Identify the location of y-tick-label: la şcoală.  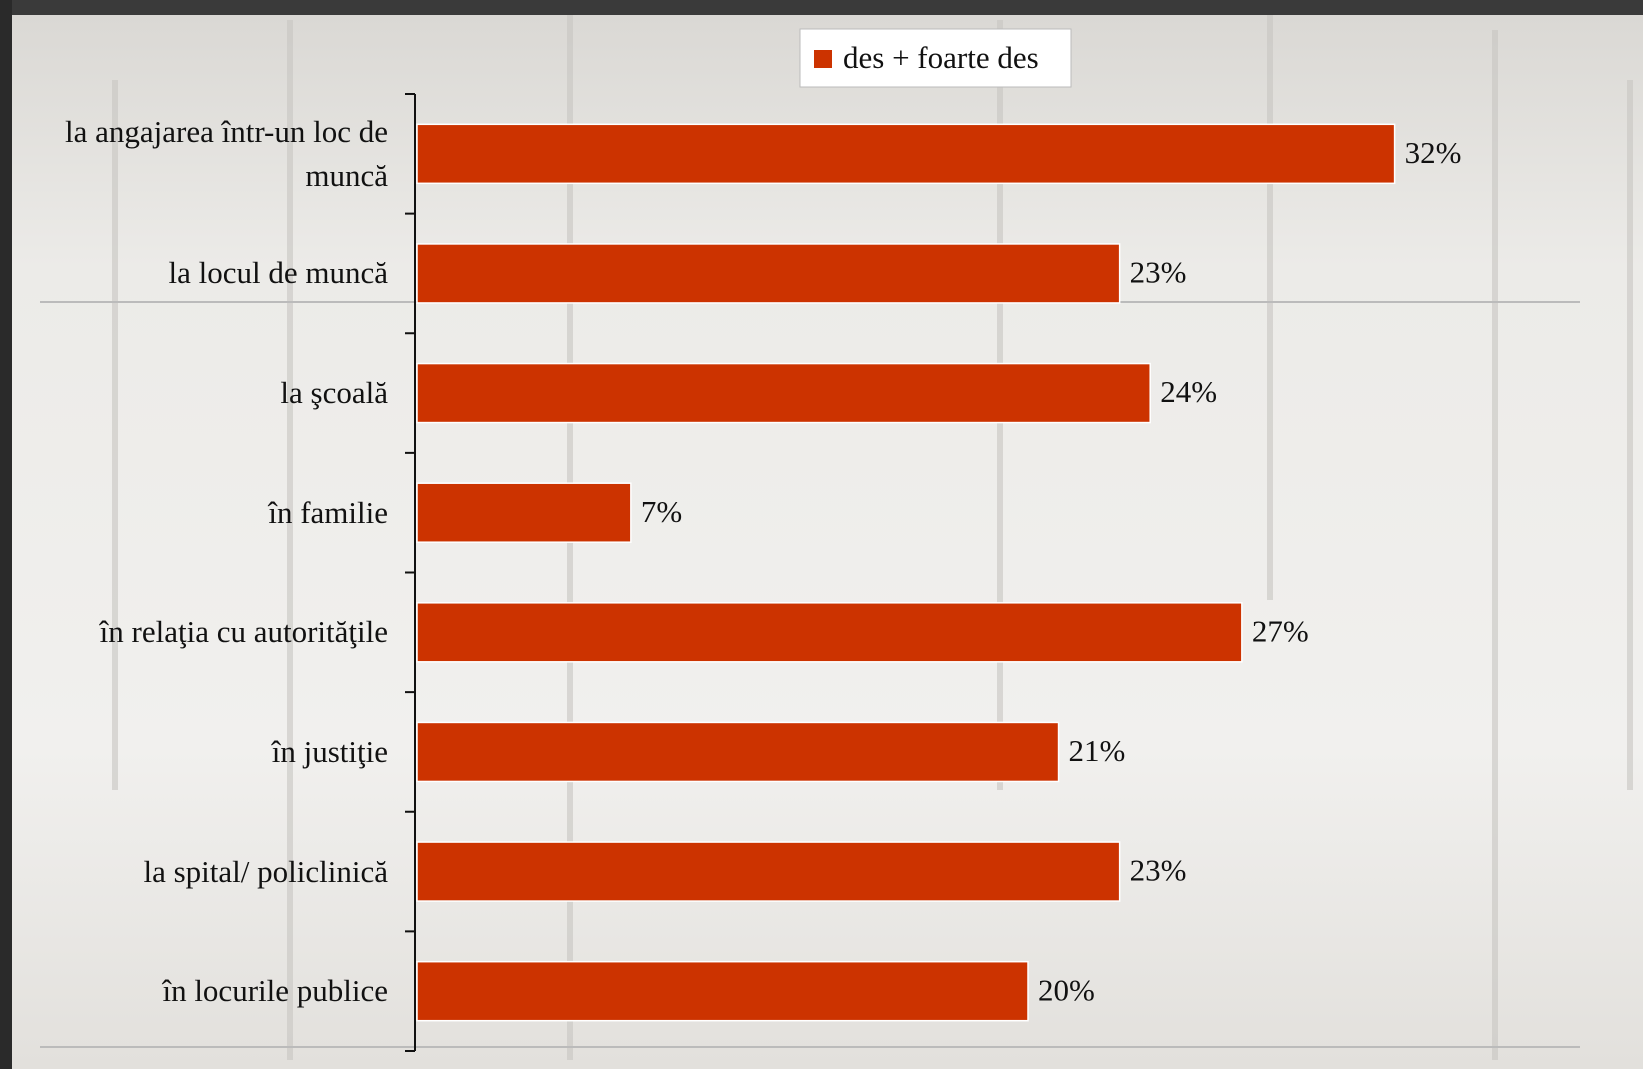
(334, 393).